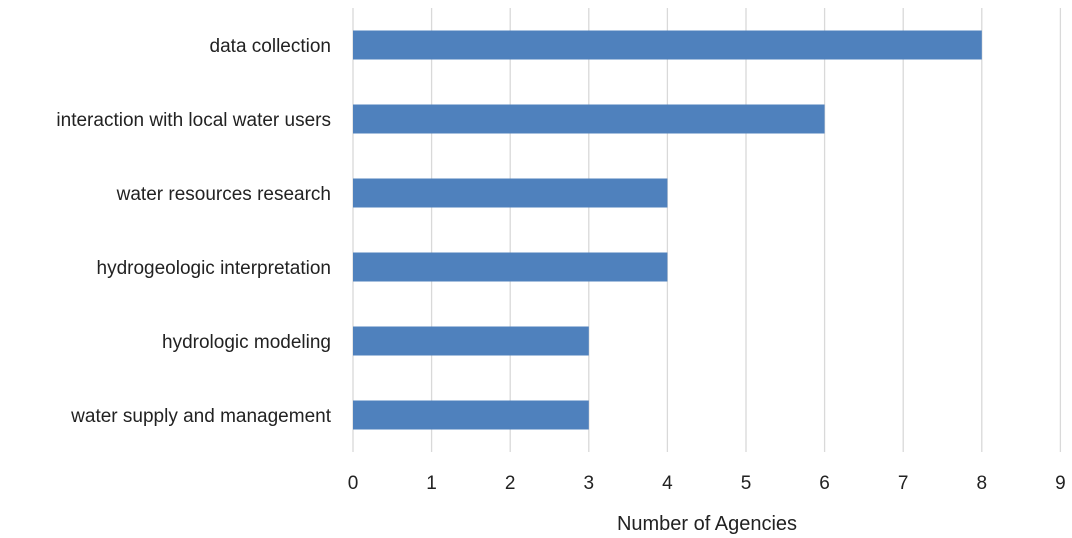 This screenshot has height=538, width=1072. Describe the element at coordinates (353, 483) in the screenshot. I see `x-tick-label-0: 0` at that location.